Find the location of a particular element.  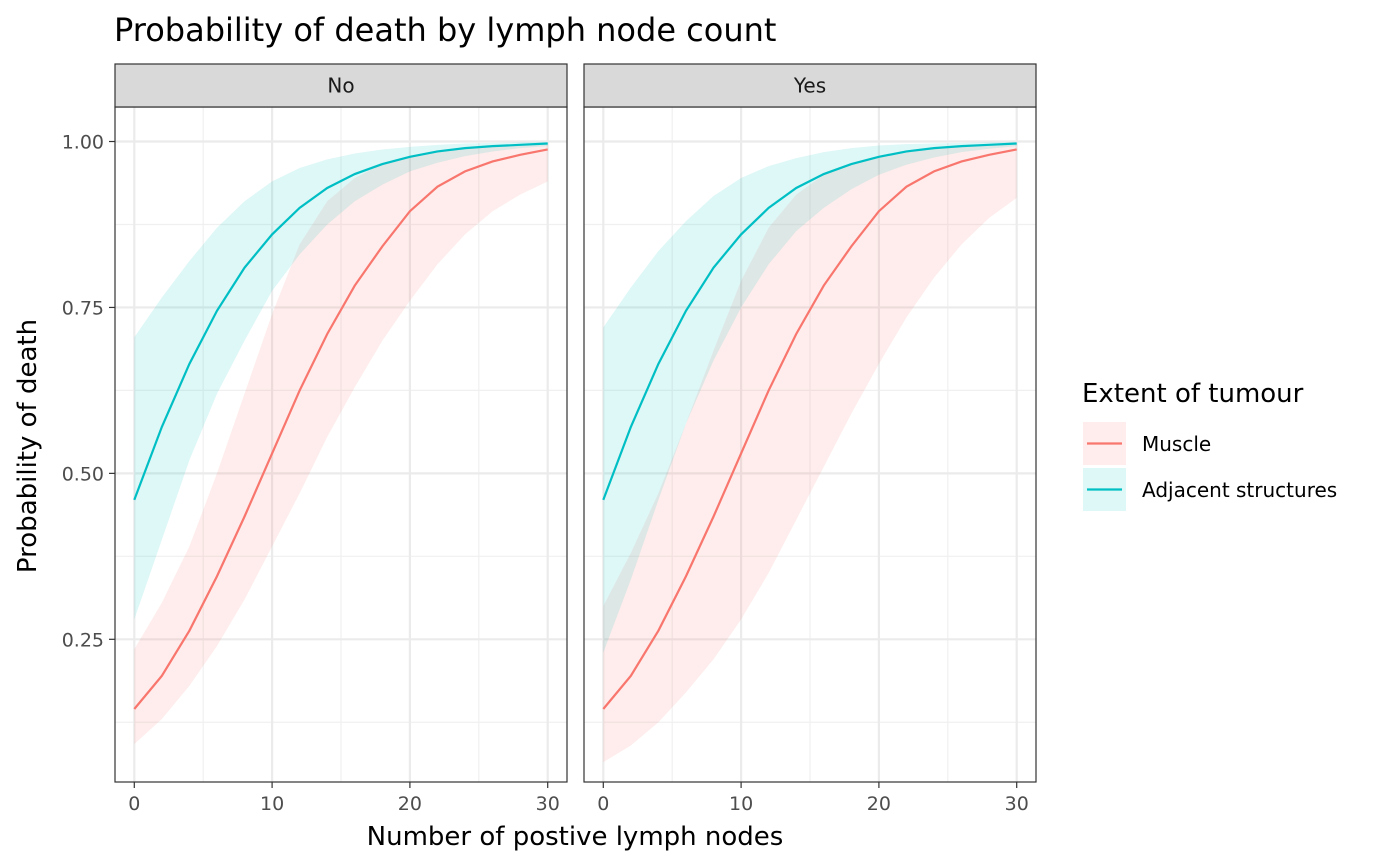

legend-item-muscle: Muscle is located at coordinates (1147, 443).